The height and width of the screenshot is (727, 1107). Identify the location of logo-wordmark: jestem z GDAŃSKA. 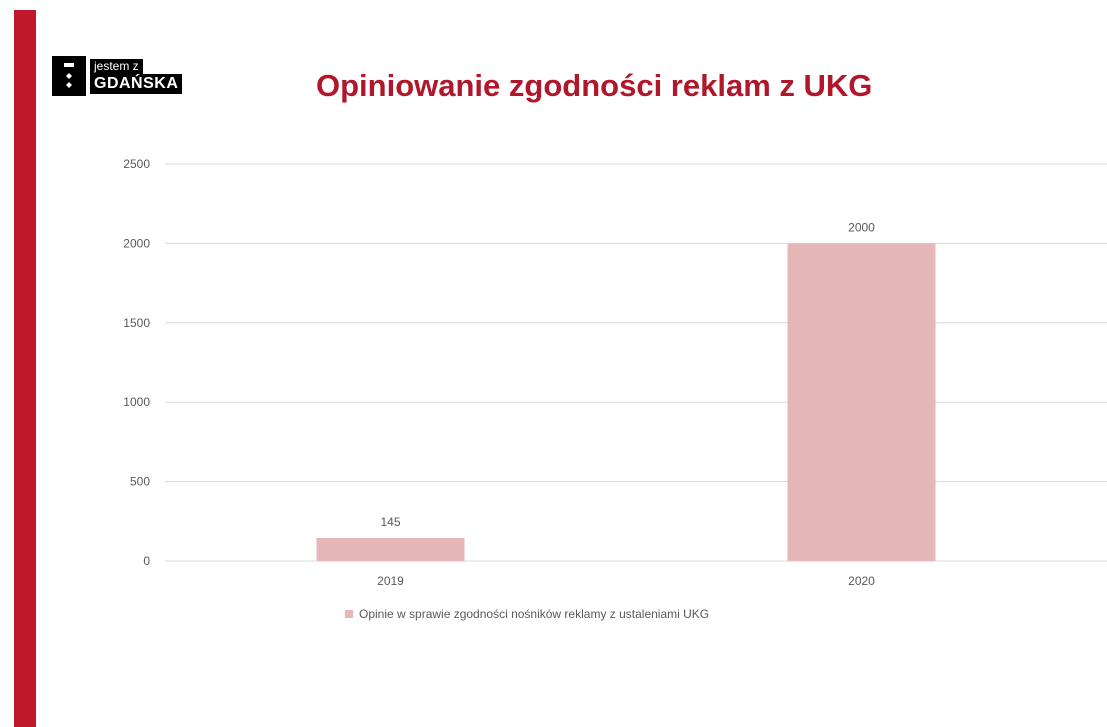
(136, 76).